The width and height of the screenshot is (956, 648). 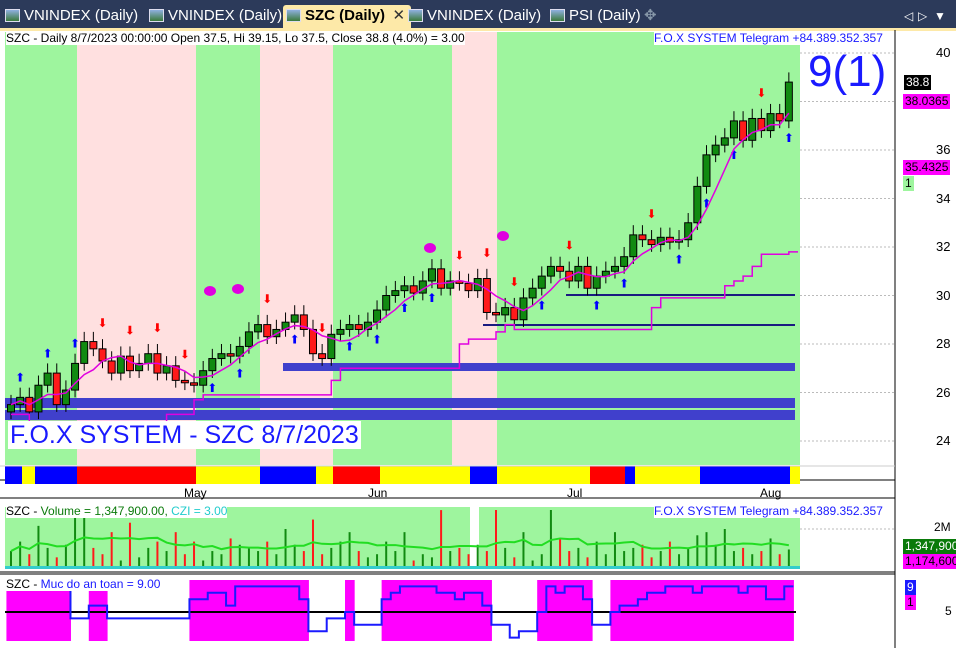 I want to click on tab-vnindex-1: VNINDEX (Daily), so click(x=70, y=16).